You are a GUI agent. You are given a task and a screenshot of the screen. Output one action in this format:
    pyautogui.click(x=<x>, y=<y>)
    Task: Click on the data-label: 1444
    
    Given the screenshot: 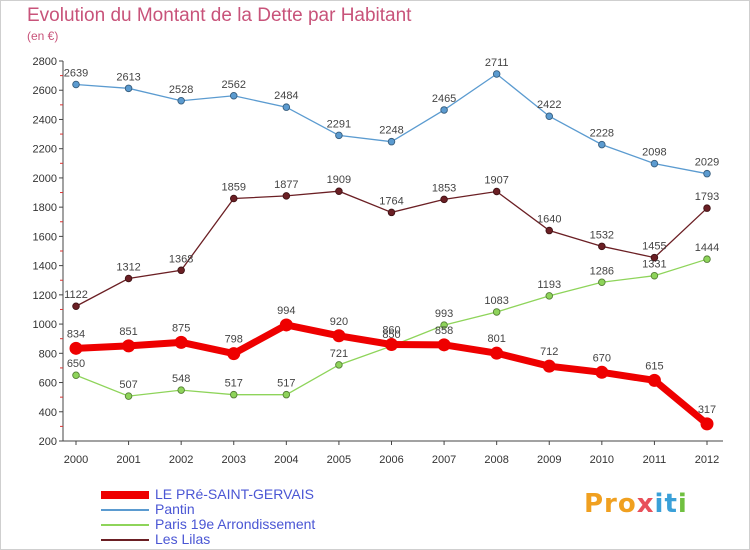 What is the action you would take?
    pyautogui.click(x=707, y=248)
    